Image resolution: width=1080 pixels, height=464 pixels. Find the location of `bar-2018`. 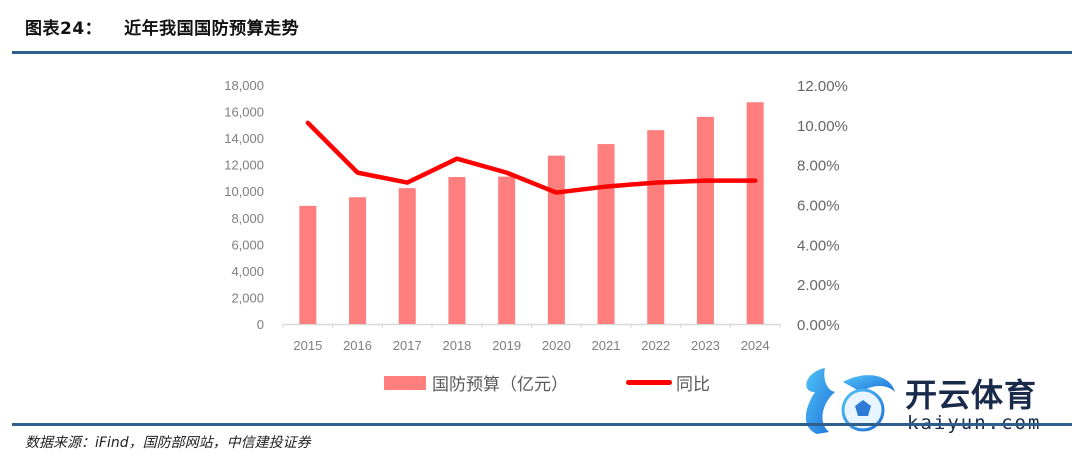

bar-2018 is located at coordinates (457, 250).